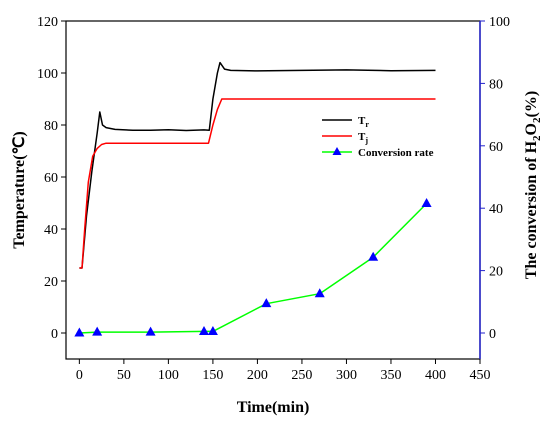 The image size is (550, 422). Describe the element at coordinates (51, 230) in the screenshot. I see `left-y-tick-label: 40` at that location.